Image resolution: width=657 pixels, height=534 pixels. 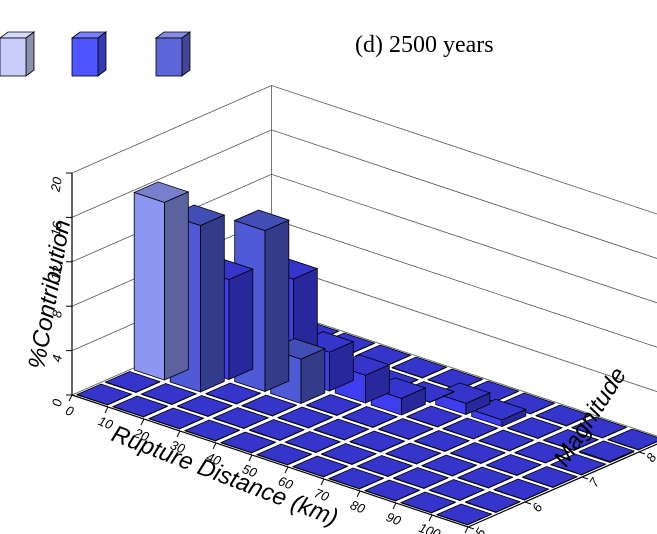 I want to click on bar, so click(x=161, y=281).